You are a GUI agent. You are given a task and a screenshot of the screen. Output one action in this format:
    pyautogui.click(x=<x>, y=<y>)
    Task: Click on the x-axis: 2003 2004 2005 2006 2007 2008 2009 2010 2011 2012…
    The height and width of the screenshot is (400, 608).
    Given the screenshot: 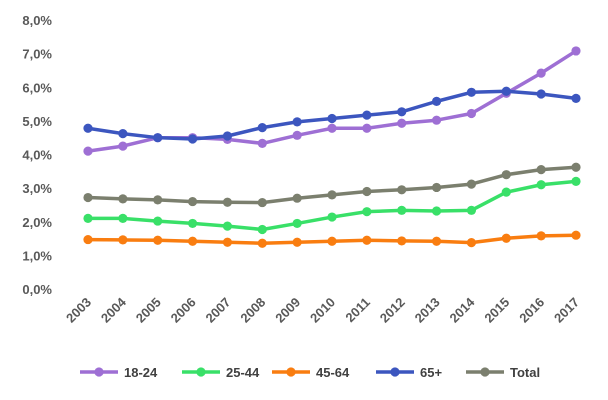 What is the action you would take?
    pyautogui.click(x=322, y=310)
    